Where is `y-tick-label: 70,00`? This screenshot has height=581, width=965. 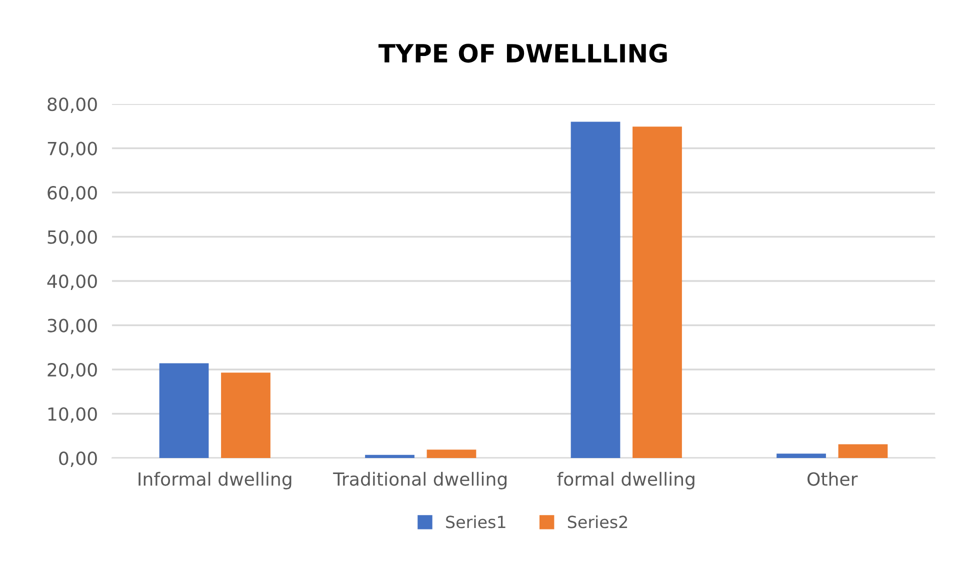
y-tick-label: 70,00 is located at coordinates (72, 150).